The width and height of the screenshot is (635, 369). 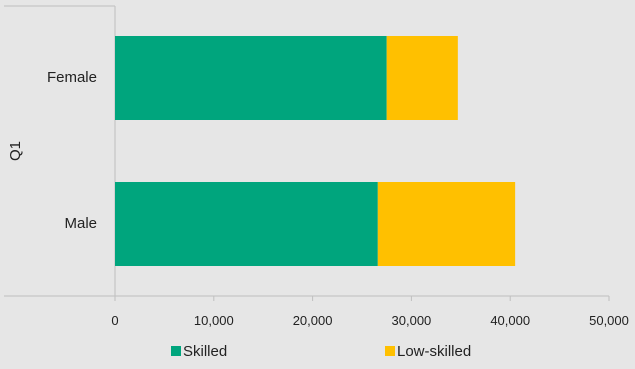 I want to click on legend-label-low-skilled: Low-skilled, so click(x=434, y=351).